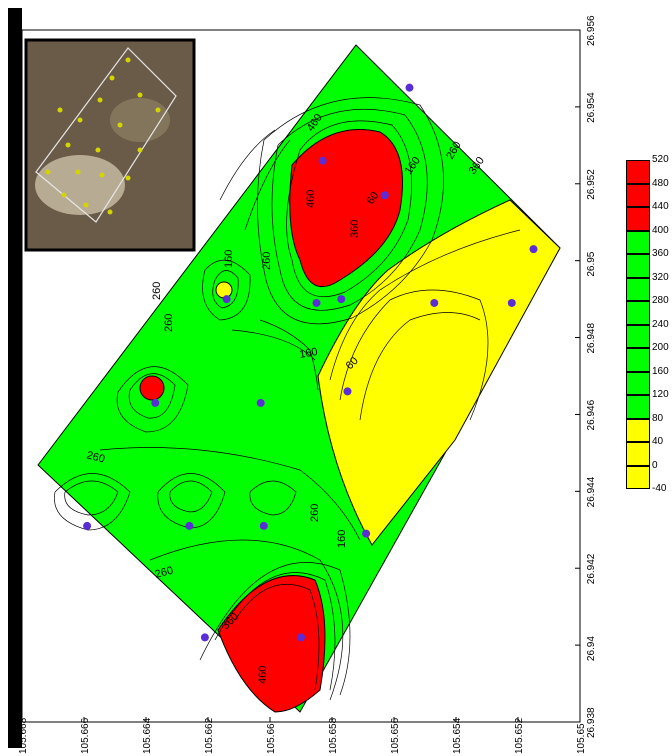 This screenshot has height=756, width=672. What do you see at coordinates (271, 644) in the screenshot?
I see `red-region-south` at bounding box center [271, 644].